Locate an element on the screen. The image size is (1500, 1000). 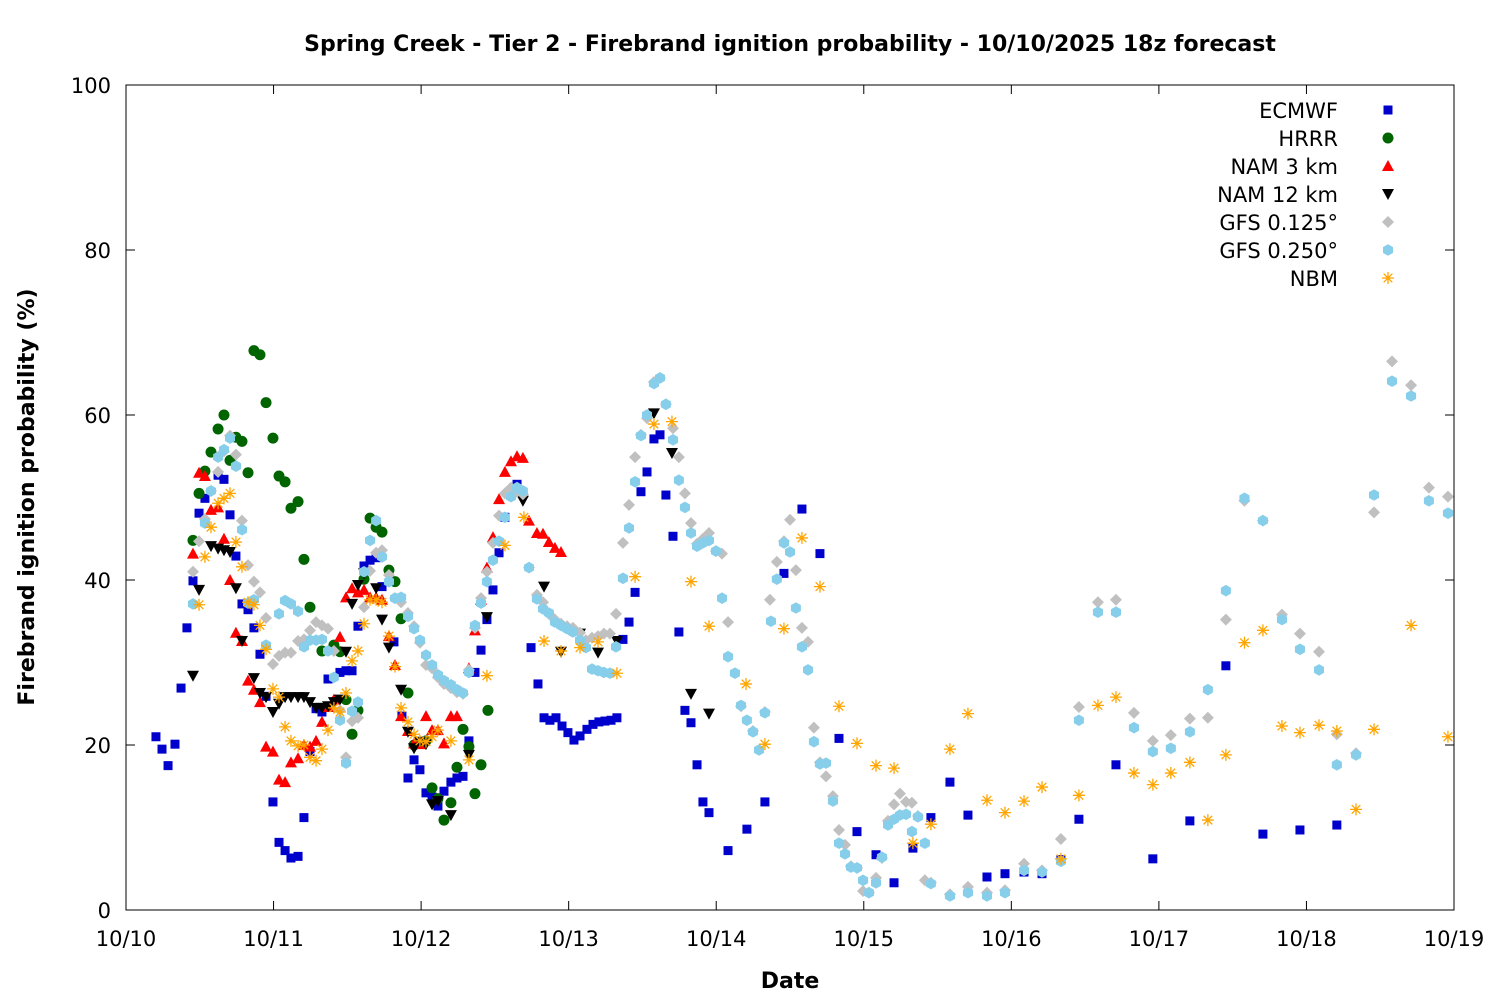
x-axis-label: Date is located at coordinates (790, 981).